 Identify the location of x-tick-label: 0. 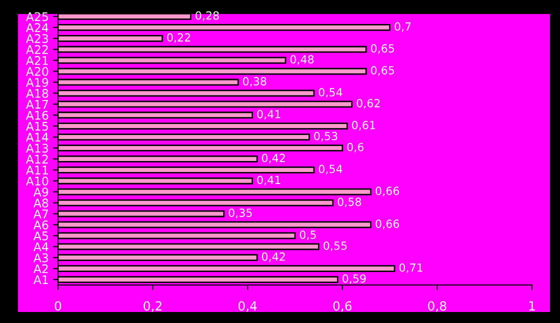
(58, 306).